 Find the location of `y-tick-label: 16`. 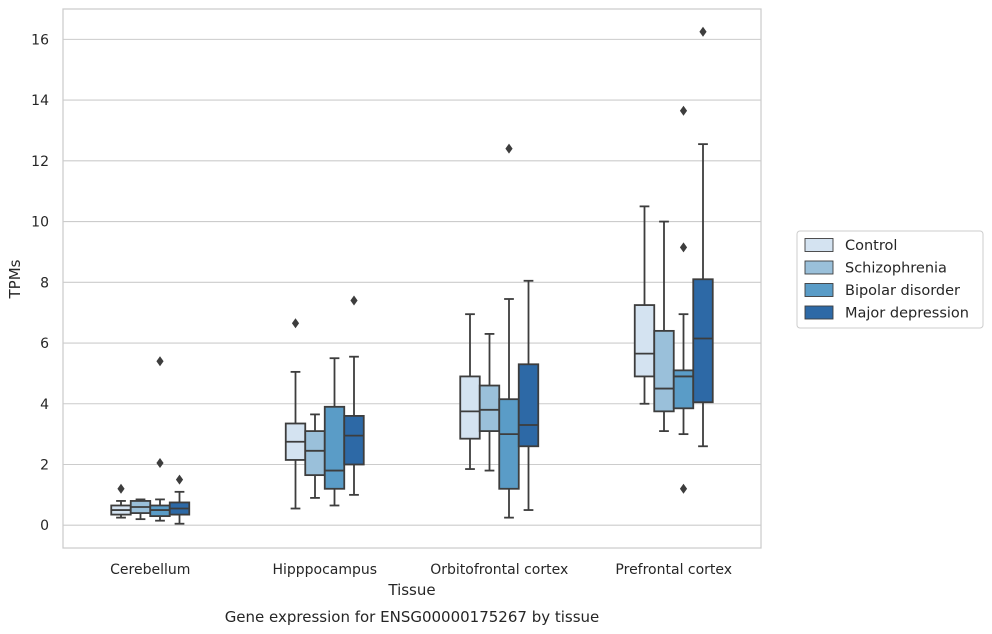

y-tick-label: 16 is located at coordinates (40, 40).